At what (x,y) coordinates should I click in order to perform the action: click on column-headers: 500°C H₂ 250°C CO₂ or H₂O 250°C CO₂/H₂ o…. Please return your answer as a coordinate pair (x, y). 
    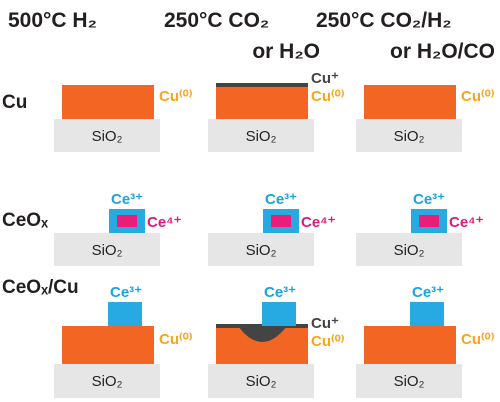
    Looking at the image, I should click on (251, 36).